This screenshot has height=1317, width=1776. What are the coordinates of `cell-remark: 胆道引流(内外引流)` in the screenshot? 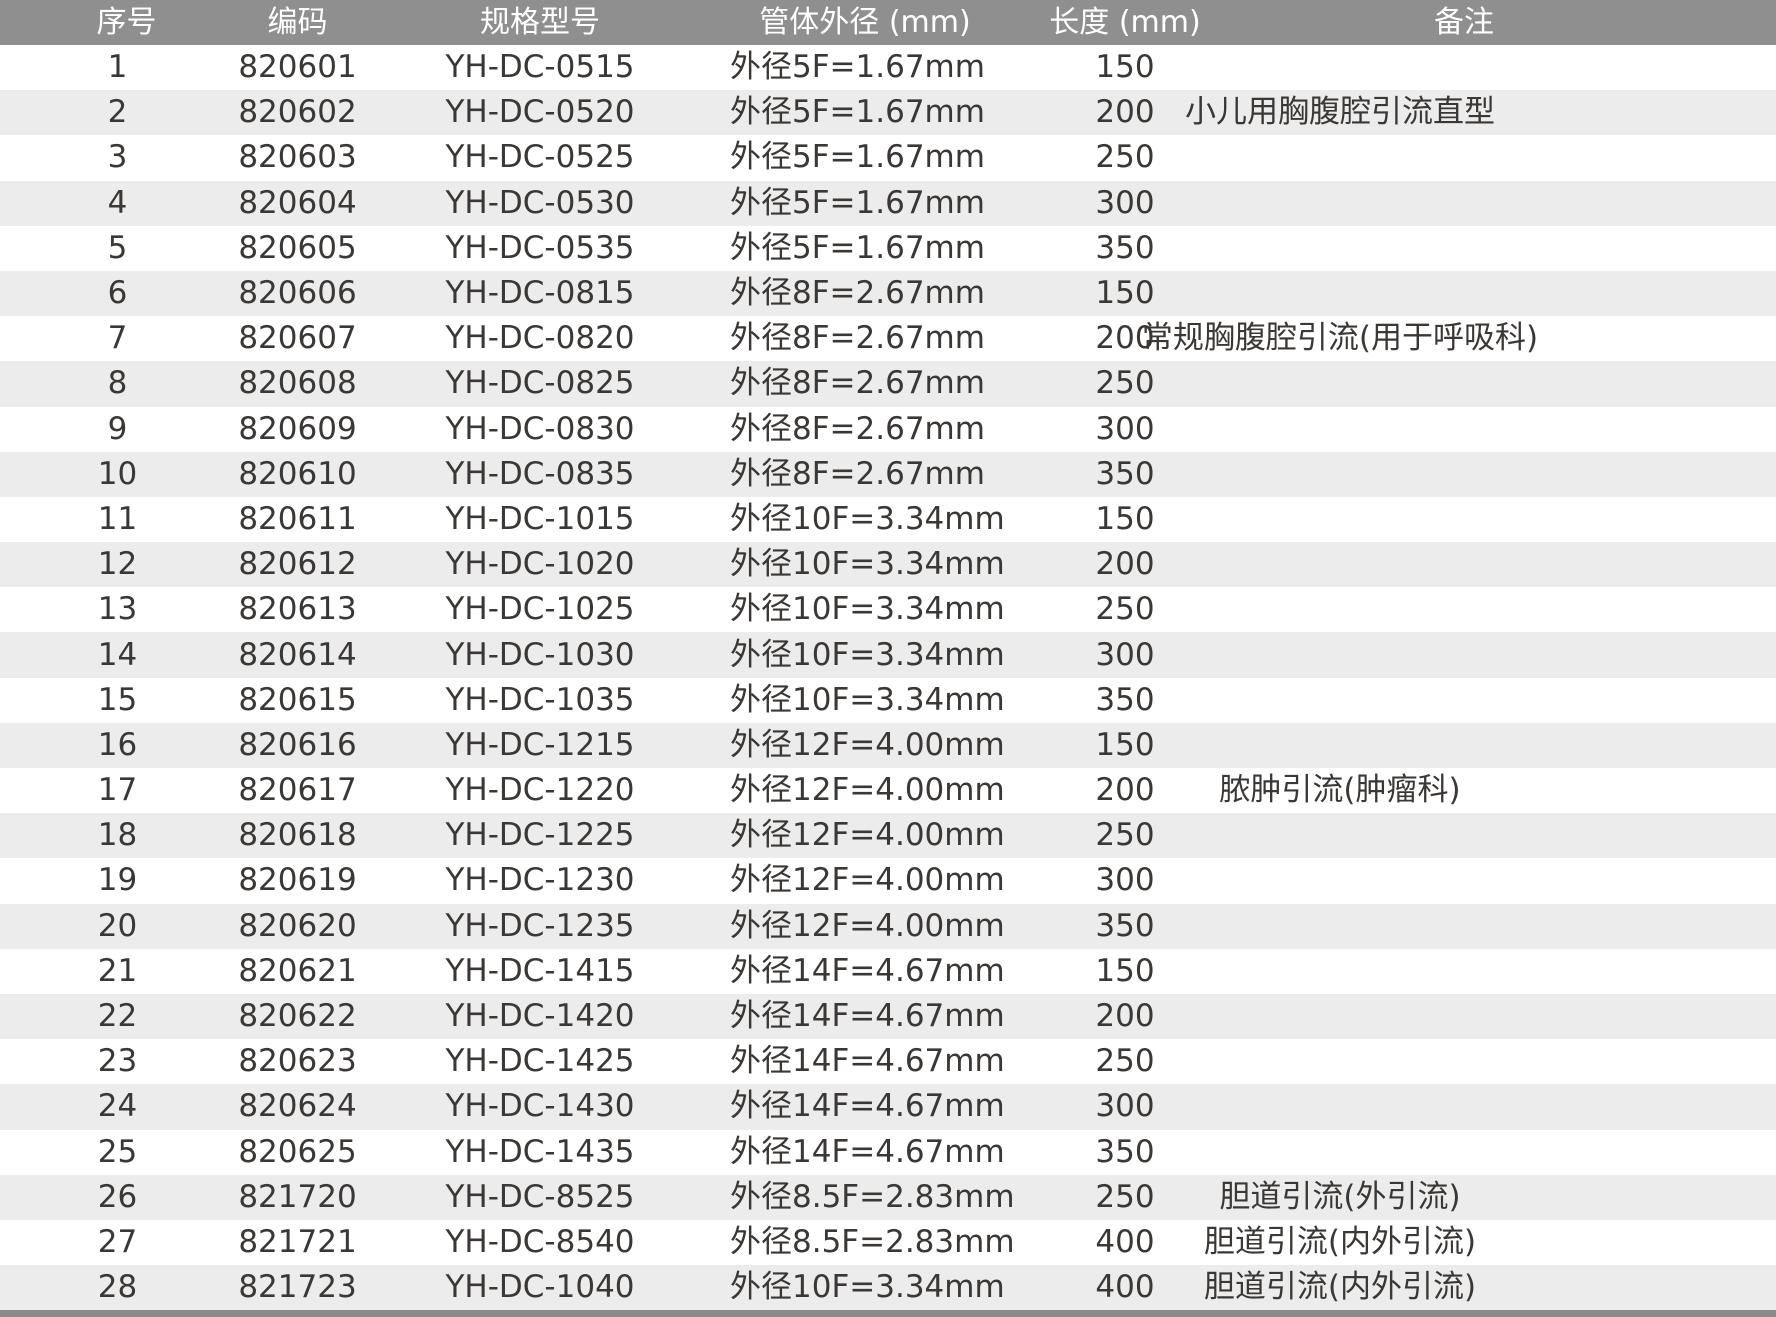 It's located at (1340, 1287).